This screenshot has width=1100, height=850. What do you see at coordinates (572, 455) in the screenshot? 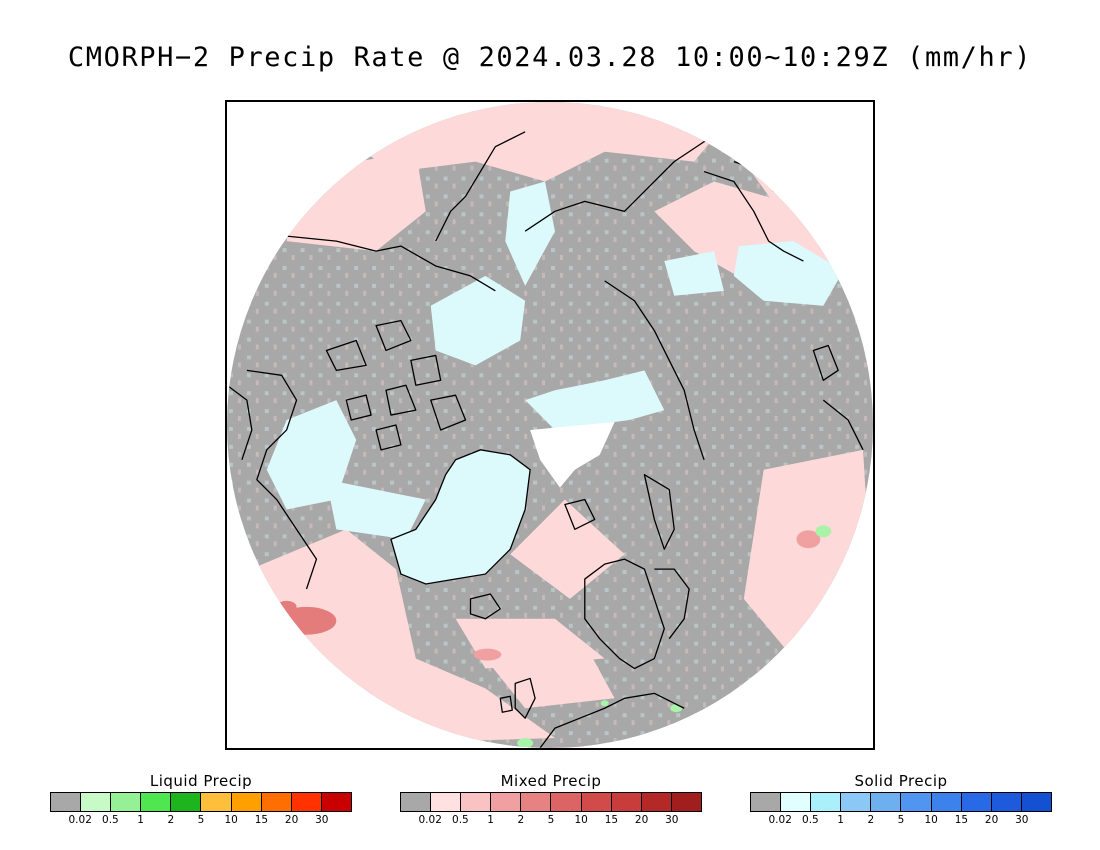
I see `north-pole-missing-data-patch` at bounding box center [572, 455].